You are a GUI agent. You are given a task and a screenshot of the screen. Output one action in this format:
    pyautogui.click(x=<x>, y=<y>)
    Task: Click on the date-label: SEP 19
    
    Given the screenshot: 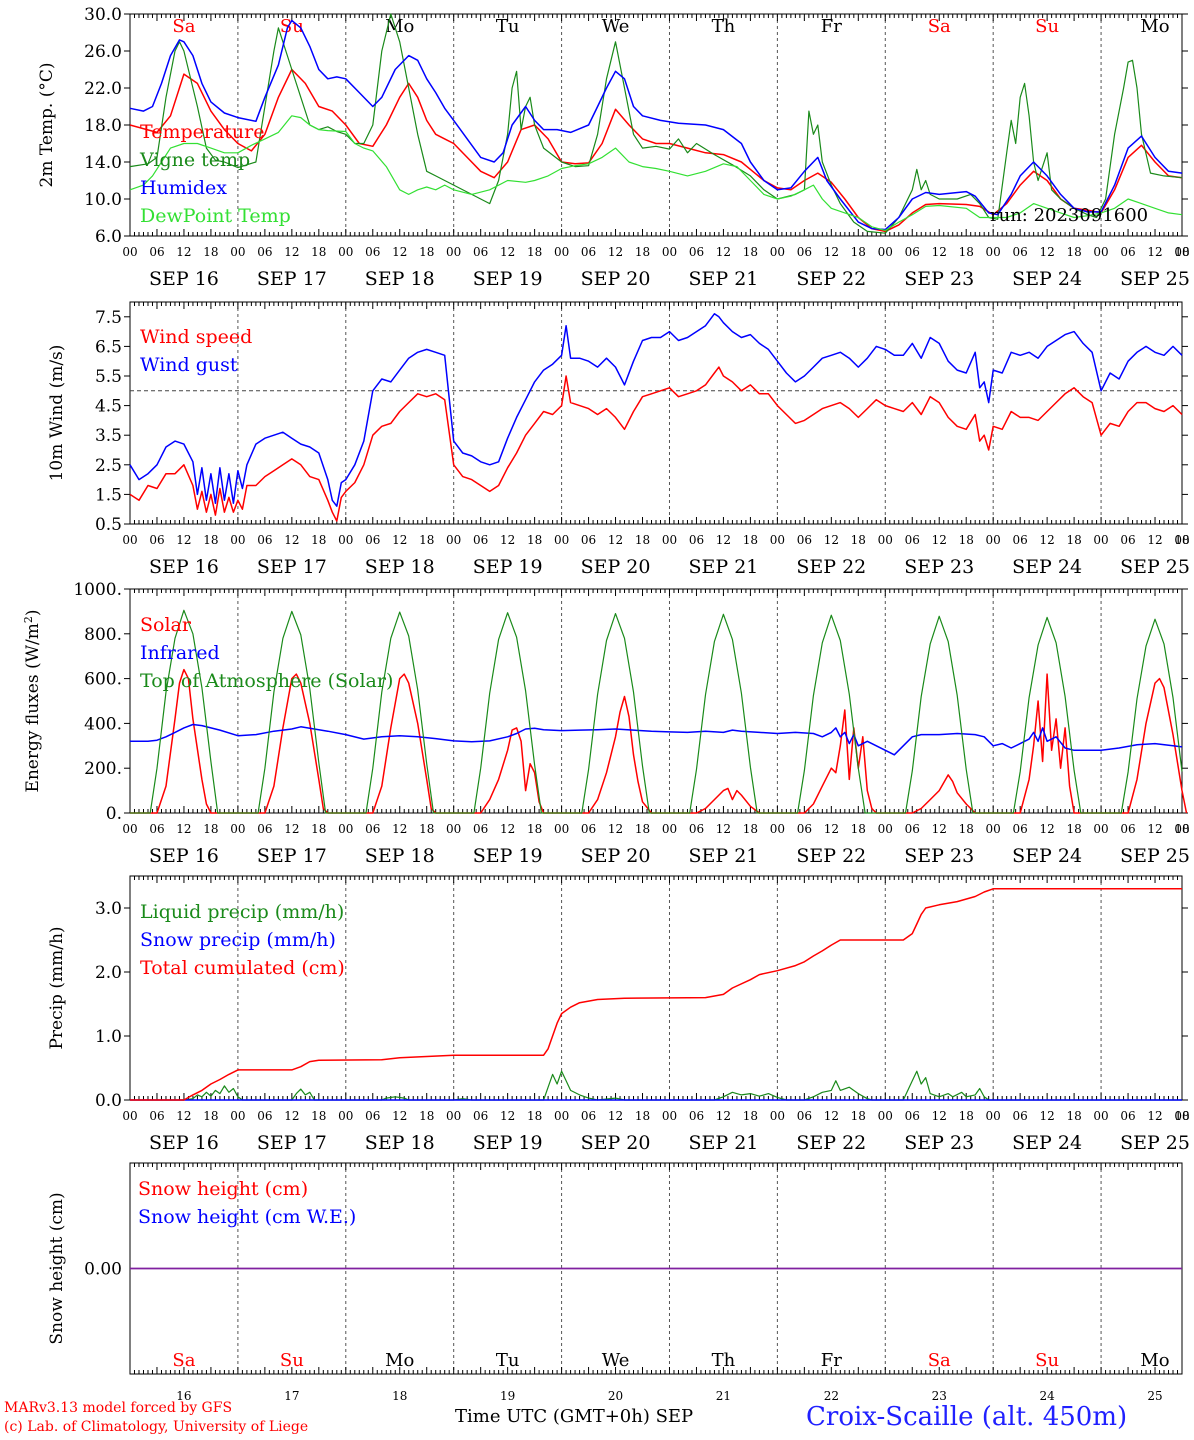 What is the action you would take?
    pyautogui.click(x=508, y=1143)
    